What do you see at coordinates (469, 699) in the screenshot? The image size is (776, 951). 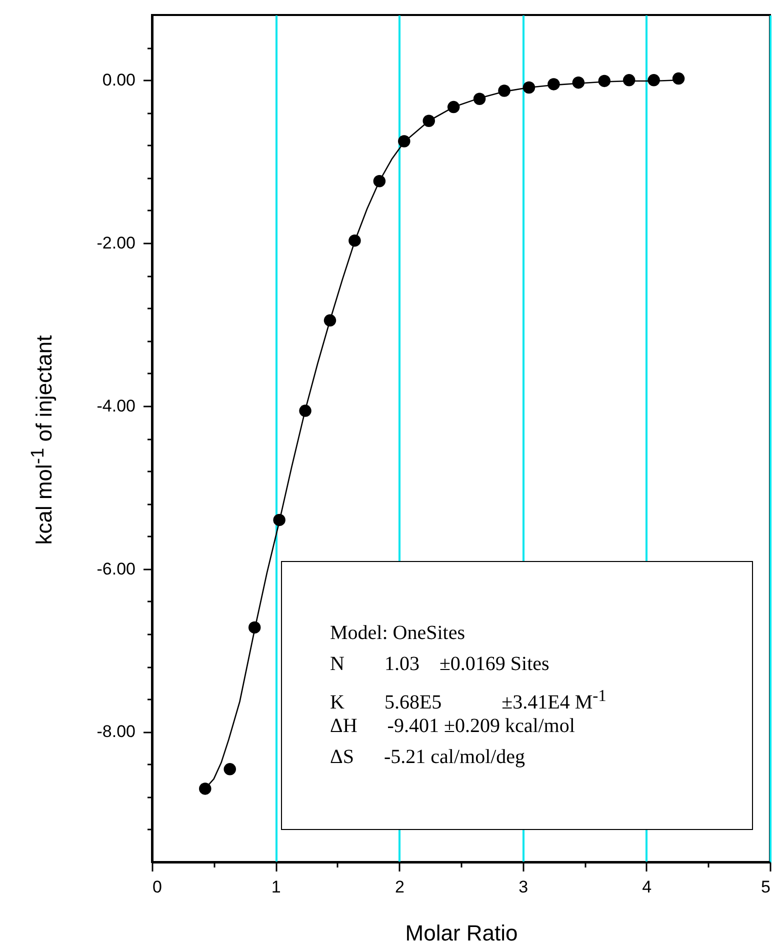 I see `annotation: K 5.68E5 ±3.41E4 M$^{-1}$` at bounding box center [469, 699].